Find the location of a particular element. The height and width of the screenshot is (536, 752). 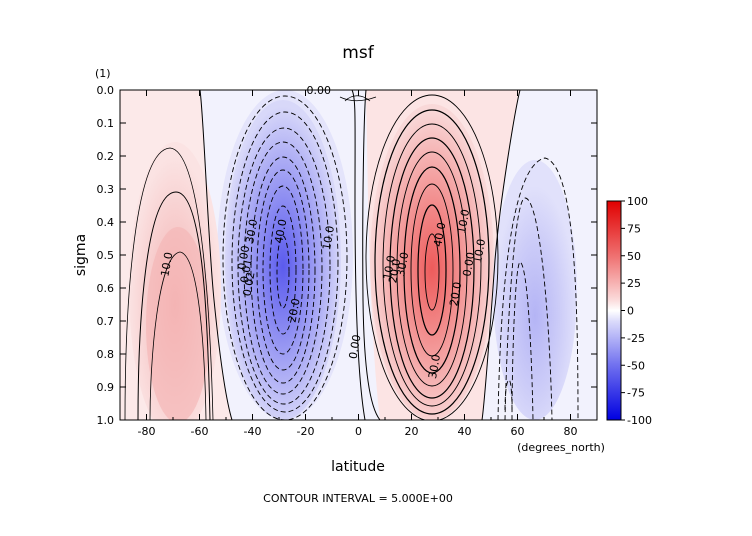

zero-contour-center-b is located at coordinates (371, 255).